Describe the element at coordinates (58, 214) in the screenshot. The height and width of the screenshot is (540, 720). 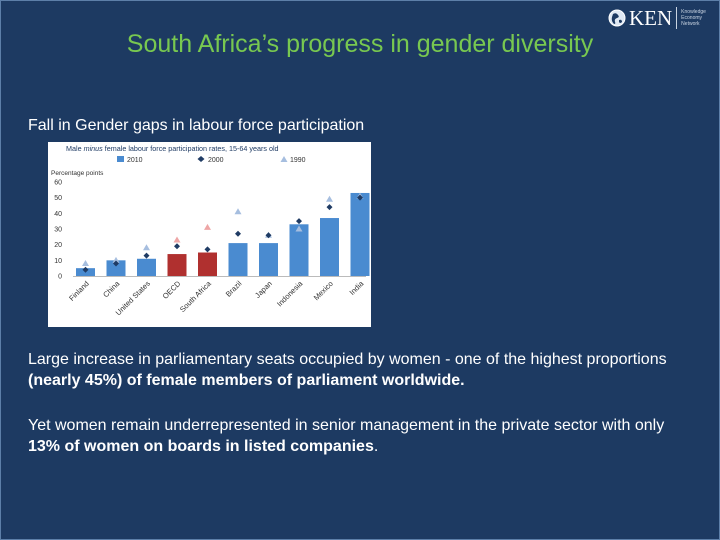
I see `y-tick-label: 40` at that location.